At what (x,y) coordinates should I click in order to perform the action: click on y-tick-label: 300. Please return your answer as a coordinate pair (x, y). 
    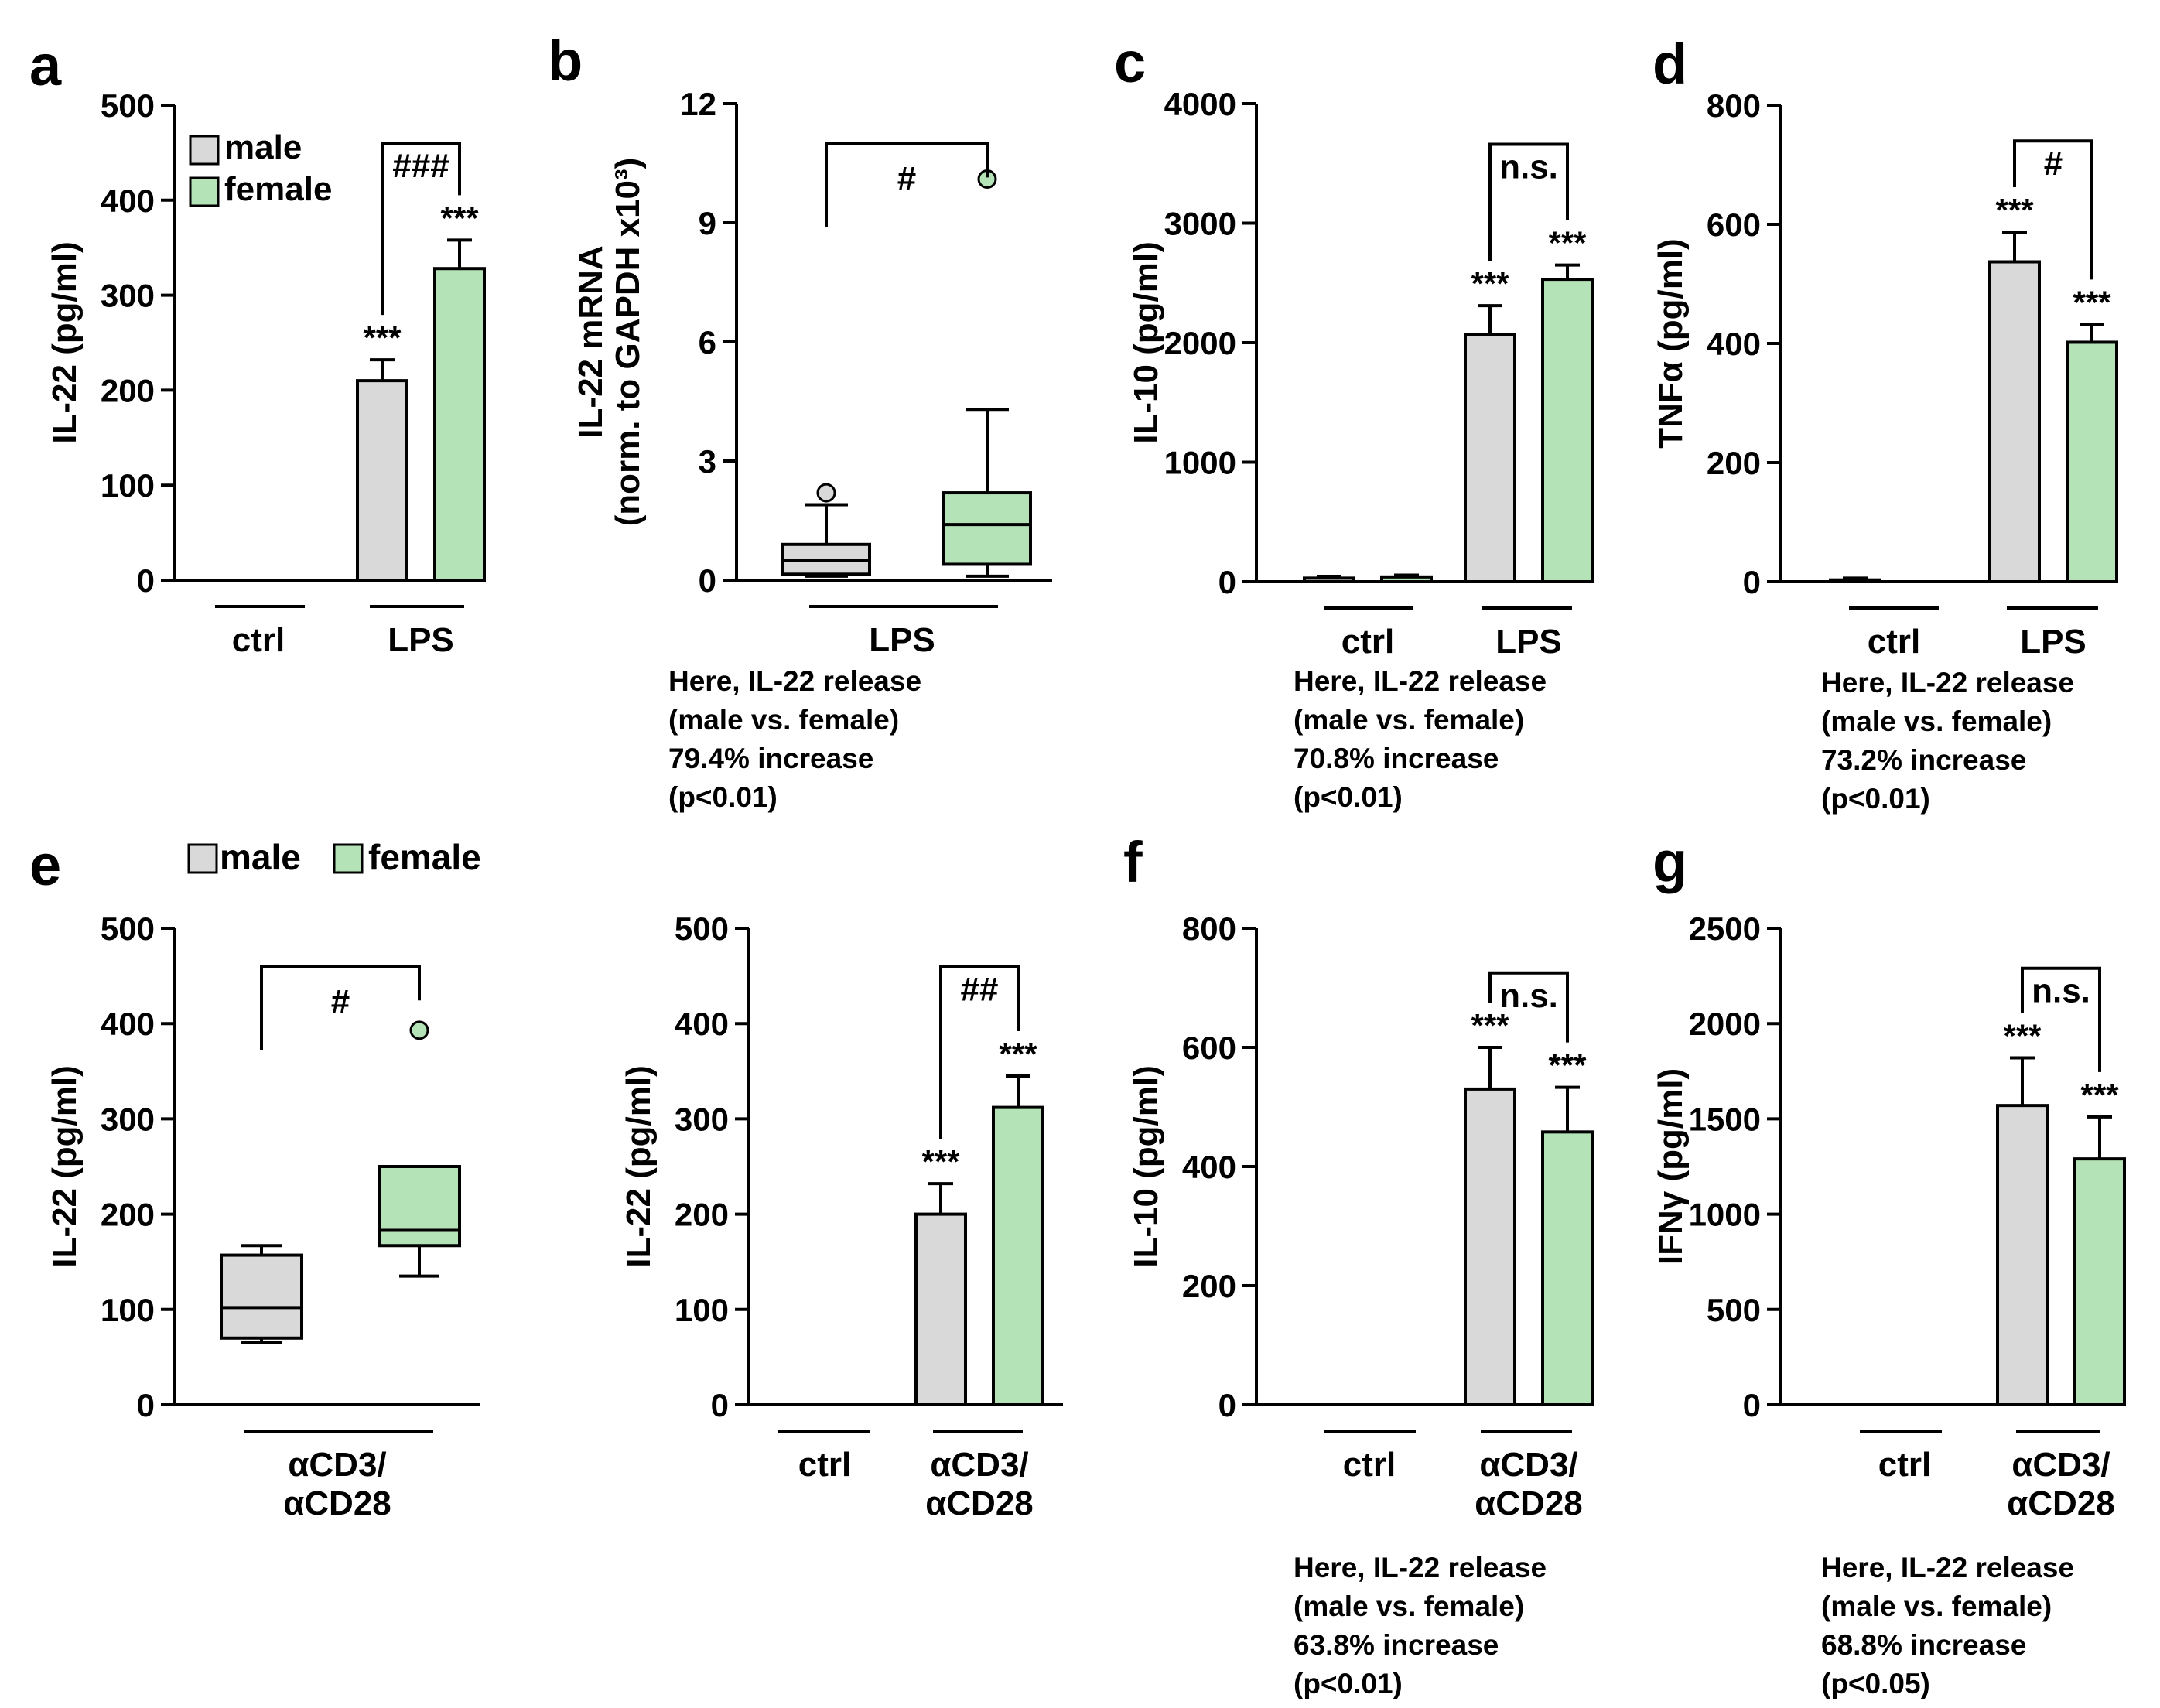
    Looking at the image, I should click on (128, 296).